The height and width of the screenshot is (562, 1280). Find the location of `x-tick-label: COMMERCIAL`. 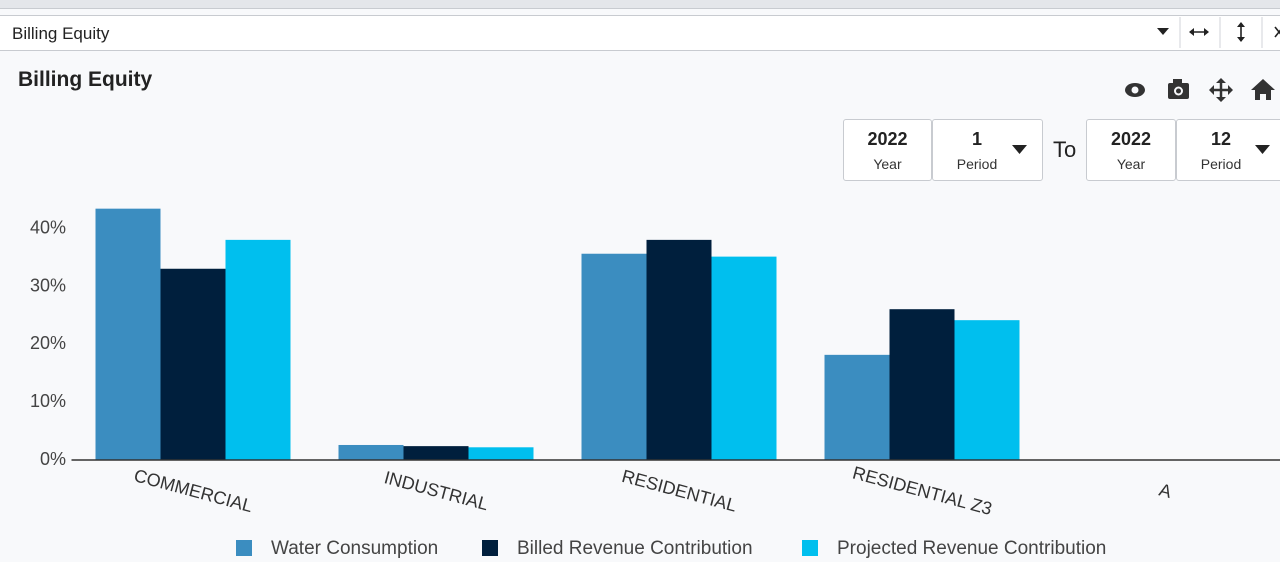

x-tick-label: COMMERCIAL is located at coordinates (193, 490).